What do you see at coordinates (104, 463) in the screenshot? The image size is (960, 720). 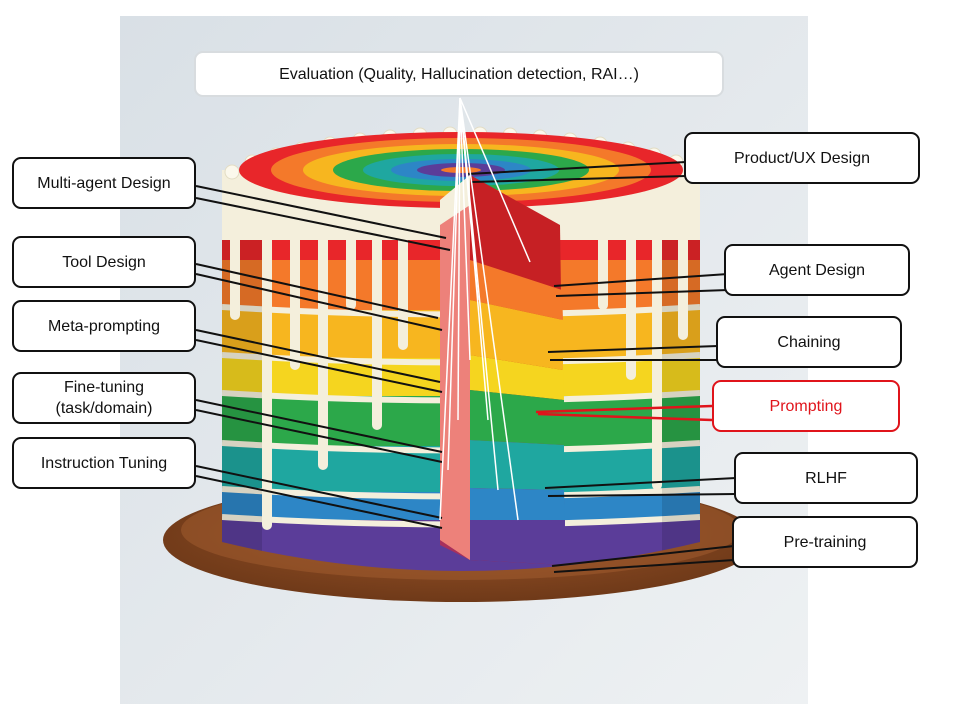 I see `label-instruction-tuning: Instruction Tuning` at bounding box center [104, 463].